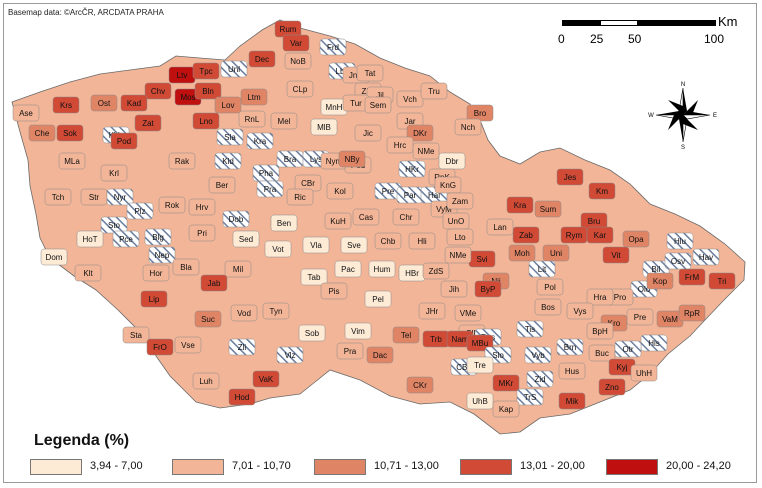 This screenshot has height=488, width=762. What do you see at coordinates (452, 161) in the screenshot?
I see `district-label: Dbr` at bounding box center [452, 161].